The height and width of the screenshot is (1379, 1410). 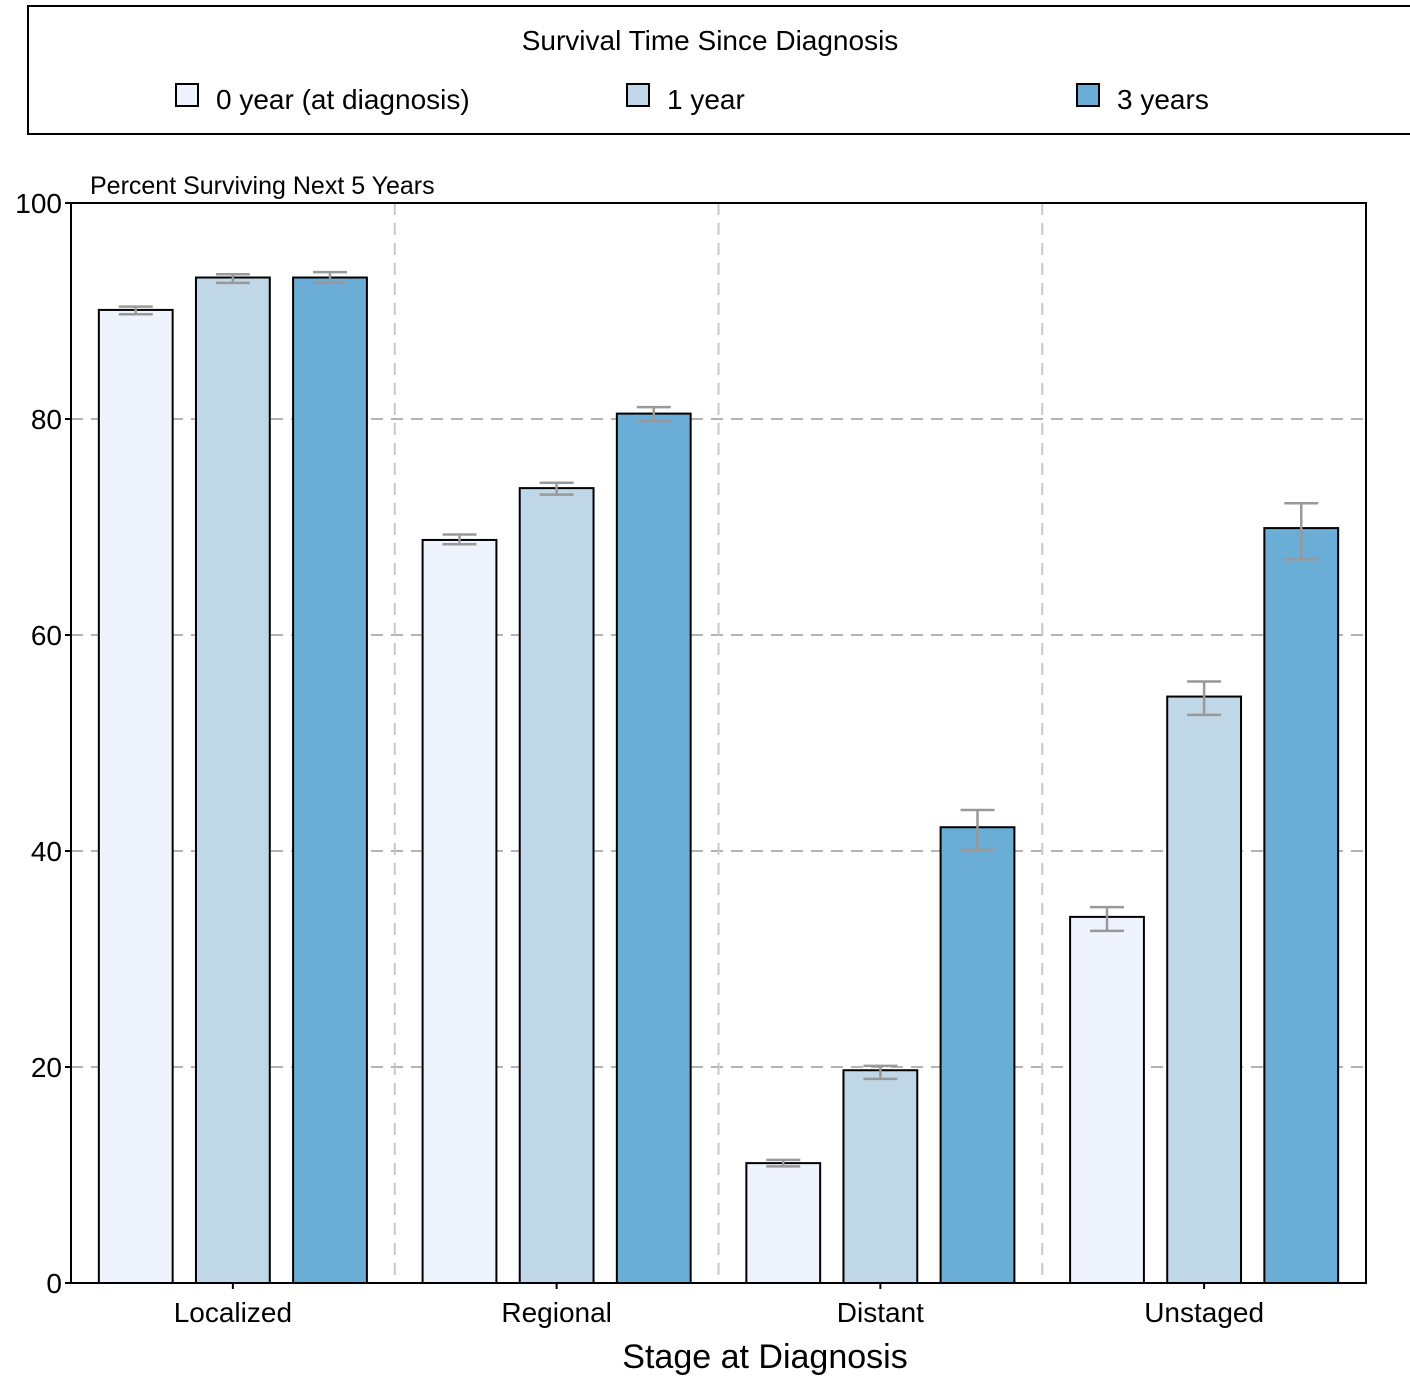 I want to click on legend-items: 0 year (at diagnosis) 1 year 3 years, so click(x=692, y=99).